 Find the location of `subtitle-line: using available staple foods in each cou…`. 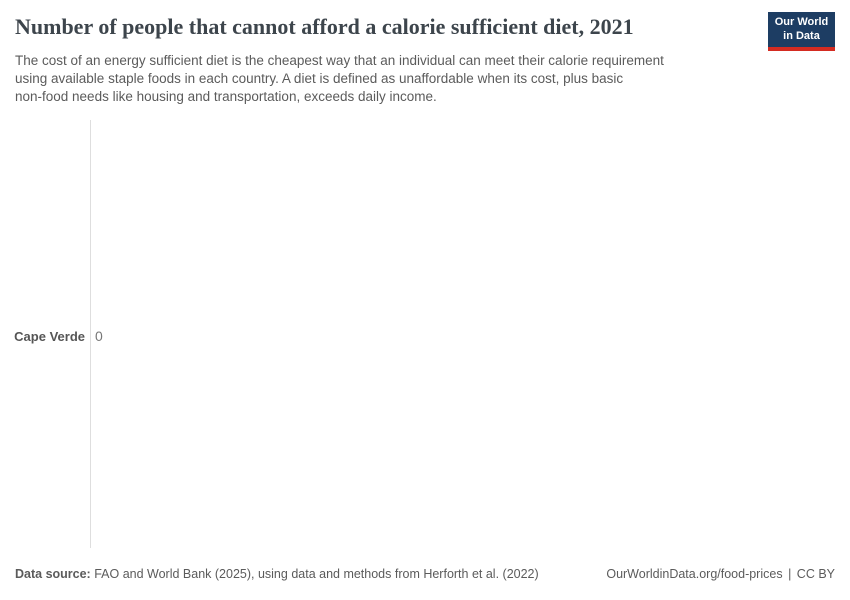

subtitle-line: using available staple foods in each cou… is located at coordinates (319, 78).